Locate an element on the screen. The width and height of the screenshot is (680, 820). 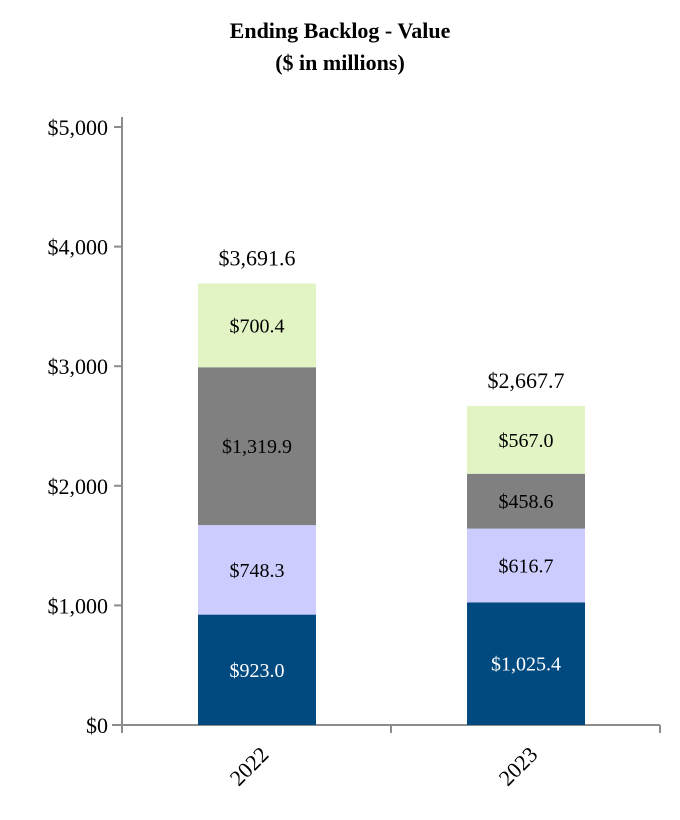
segment-value-label: $616.7 is located at coordinates (526, 566).